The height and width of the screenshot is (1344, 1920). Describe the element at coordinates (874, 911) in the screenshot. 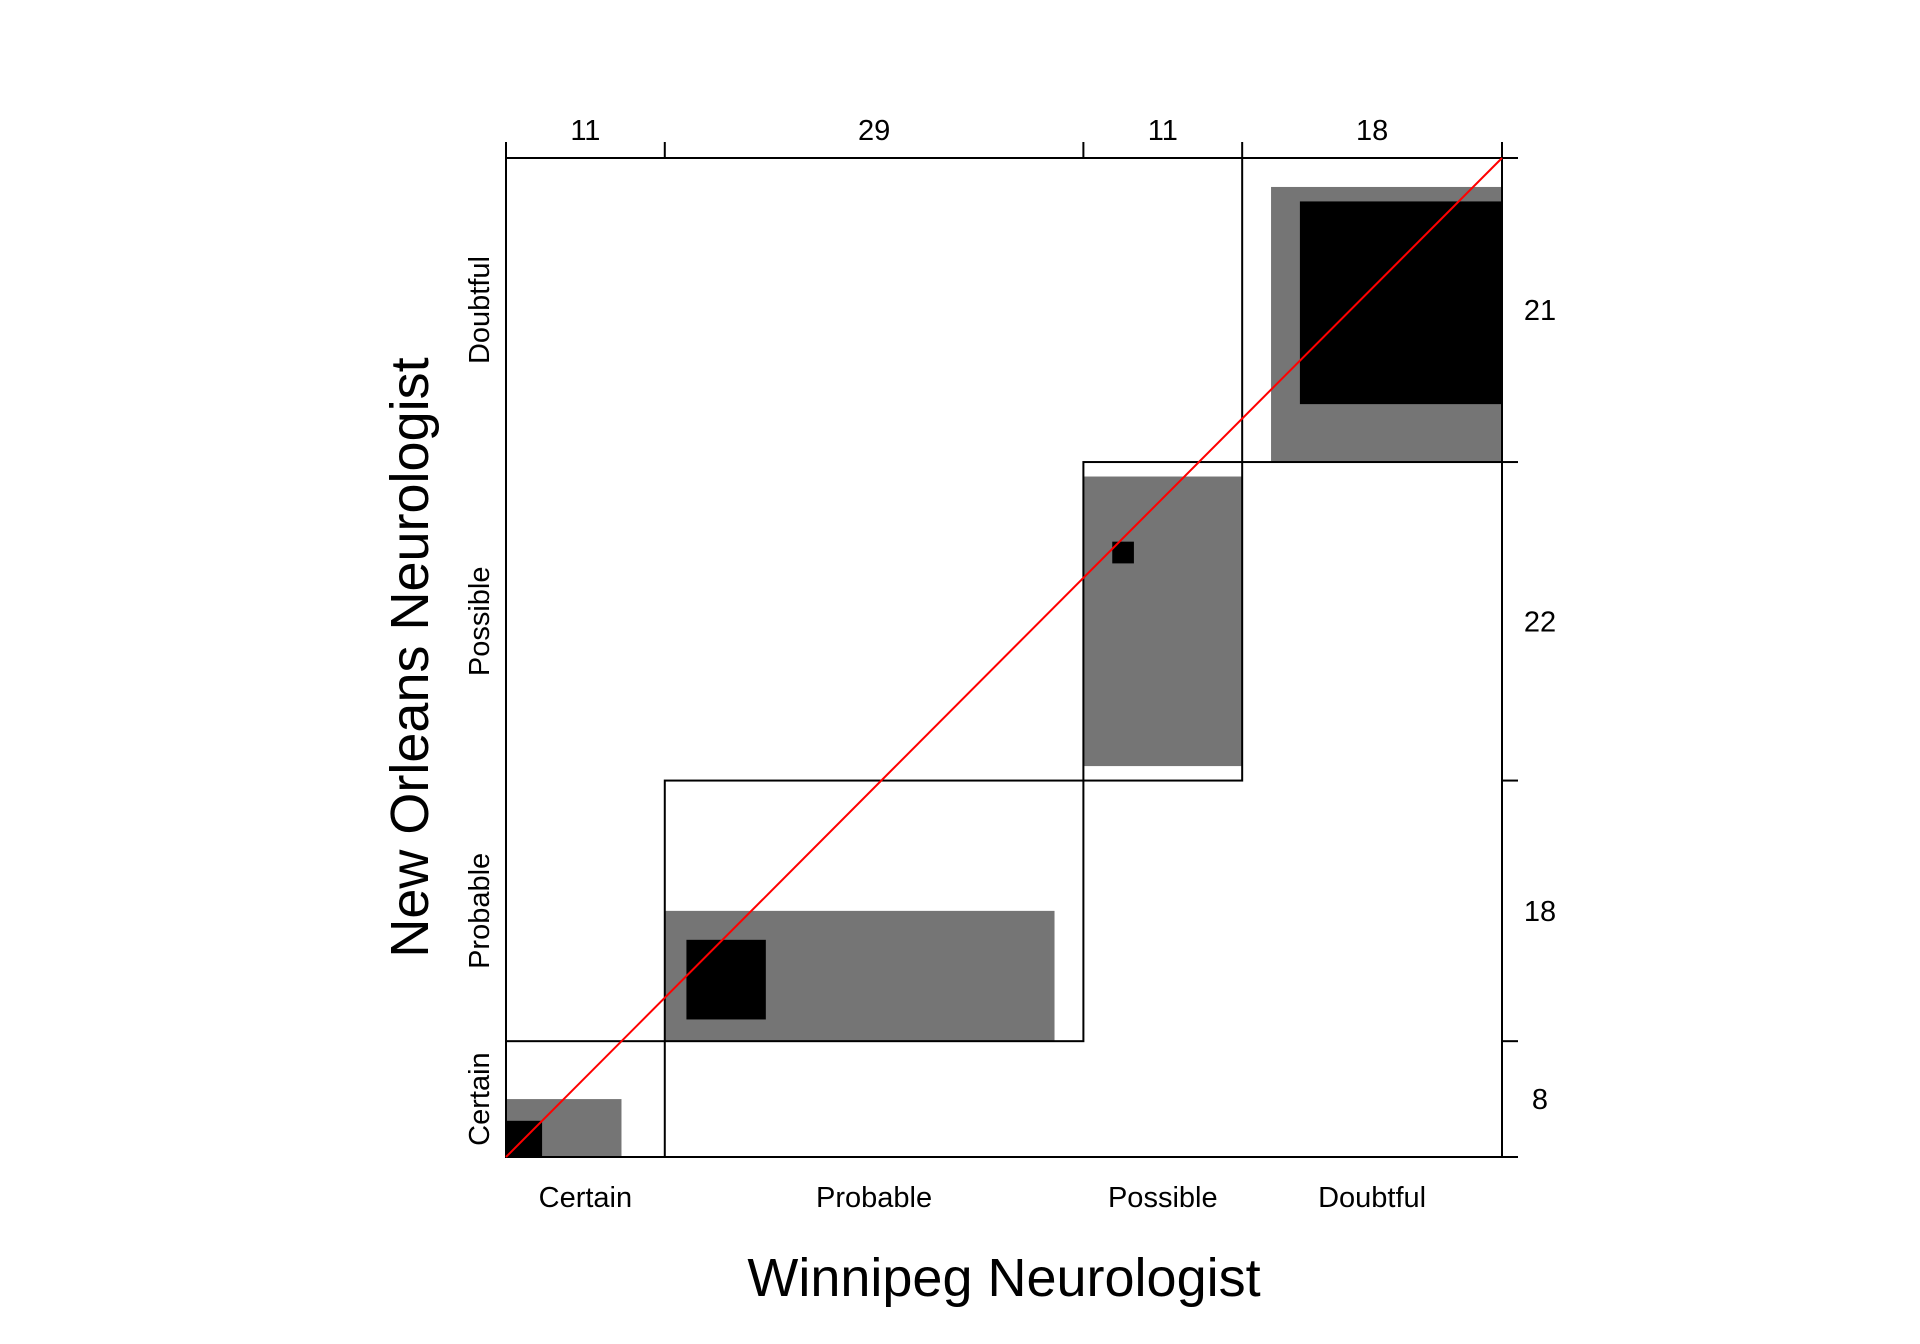

I see `box-probable` at that location.